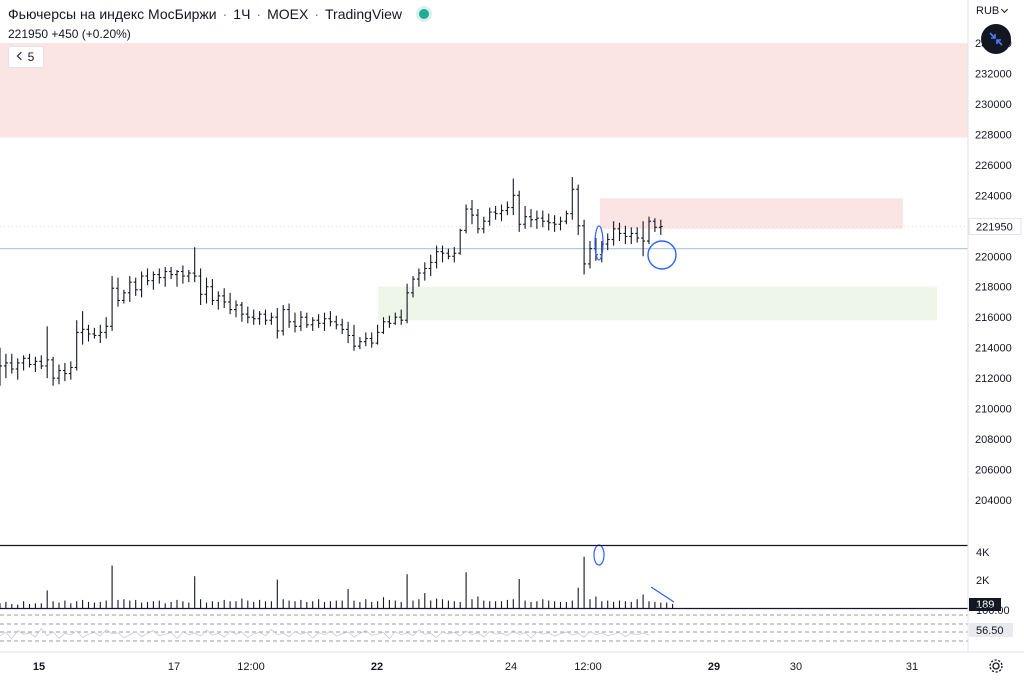 Image resolution: width=1024 pixels, height=681 pixels. What do you see at coordinates (993, 74) in the screenshot?
I see `price-tick-label: 232000` at bounding box center [993, 74].